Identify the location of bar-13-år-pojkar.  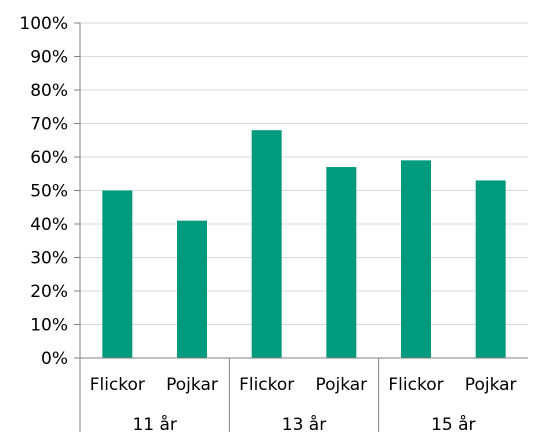
(341, 262).